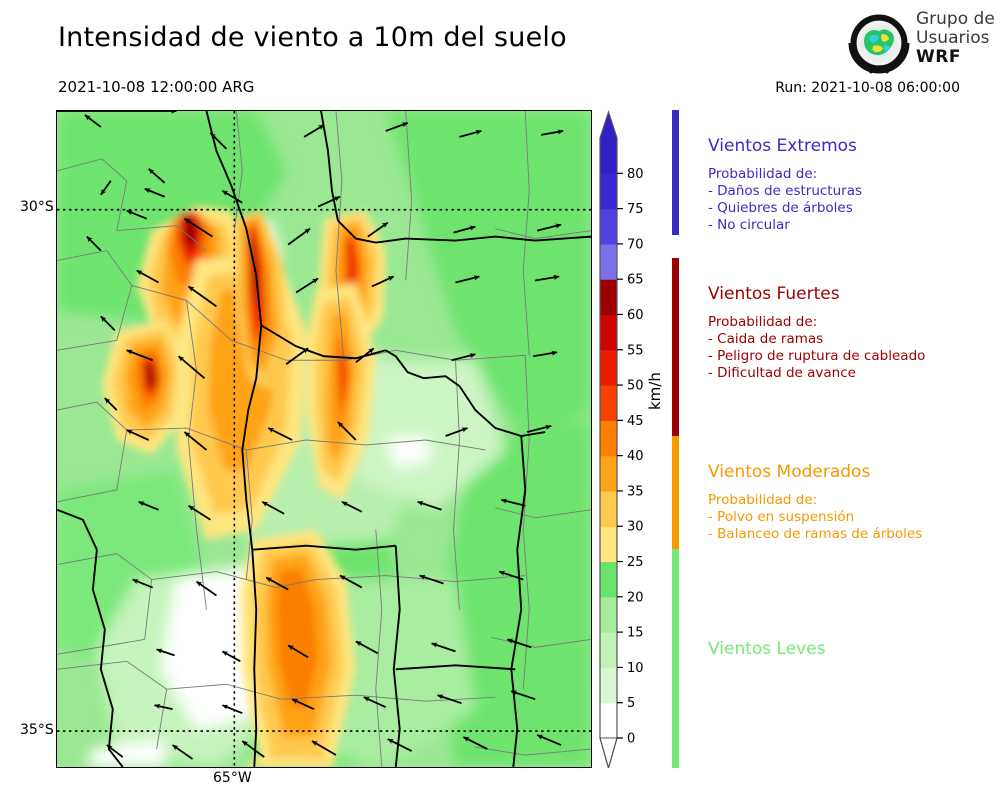 The height and width of the screenshot is (800, 1000). I want to click on colorbar-tick-label: 35, so click(635, 491).